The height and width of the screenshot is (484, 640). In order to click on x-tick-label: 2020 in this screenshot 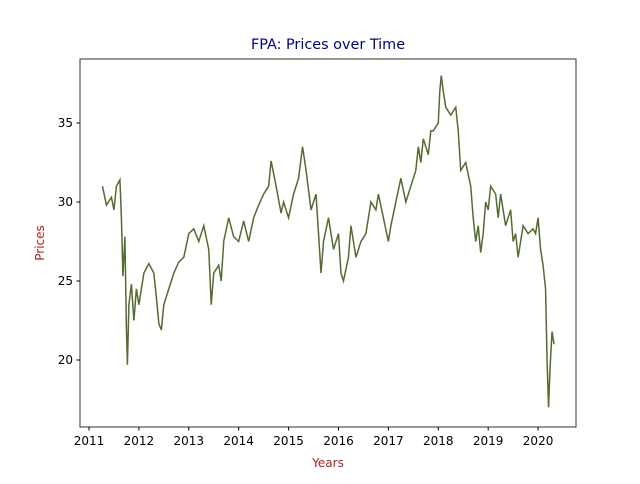, I will do `click(538, 441)`.